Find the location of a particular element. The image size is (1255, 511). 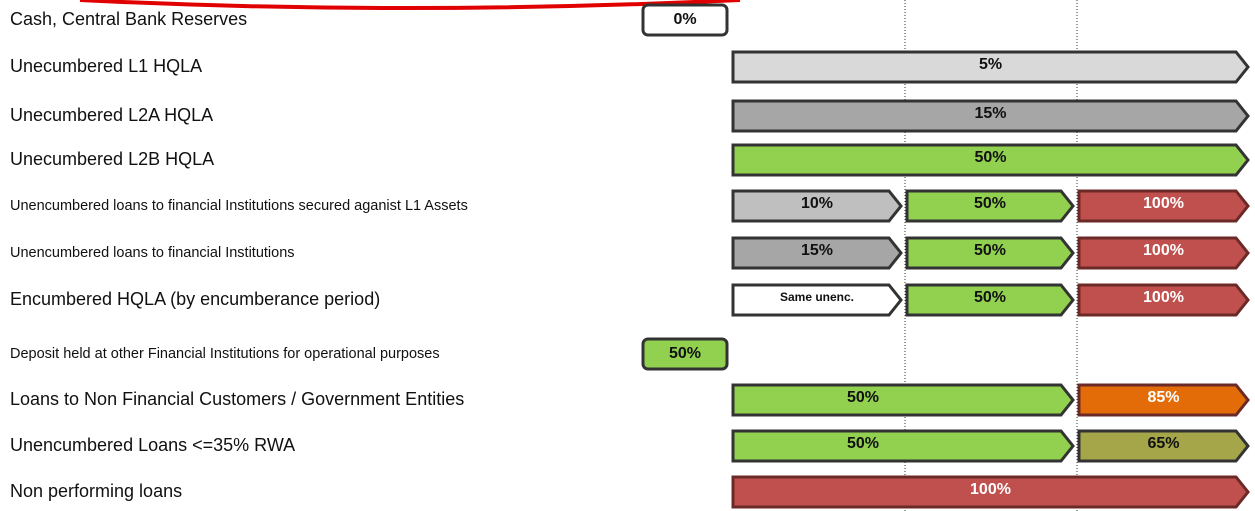

chevron-text: 5% is located at coordinates (990, 64).